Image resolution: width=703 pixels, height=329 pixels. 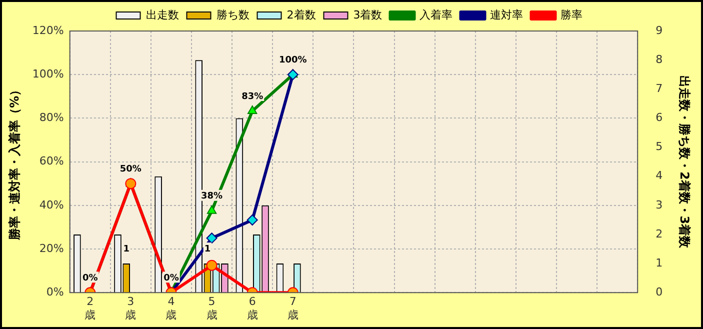 What do you see at coordinates (55, 291) in the screenshot?
I see `y-tick-label: 0%` at bounding box center [55, 291].